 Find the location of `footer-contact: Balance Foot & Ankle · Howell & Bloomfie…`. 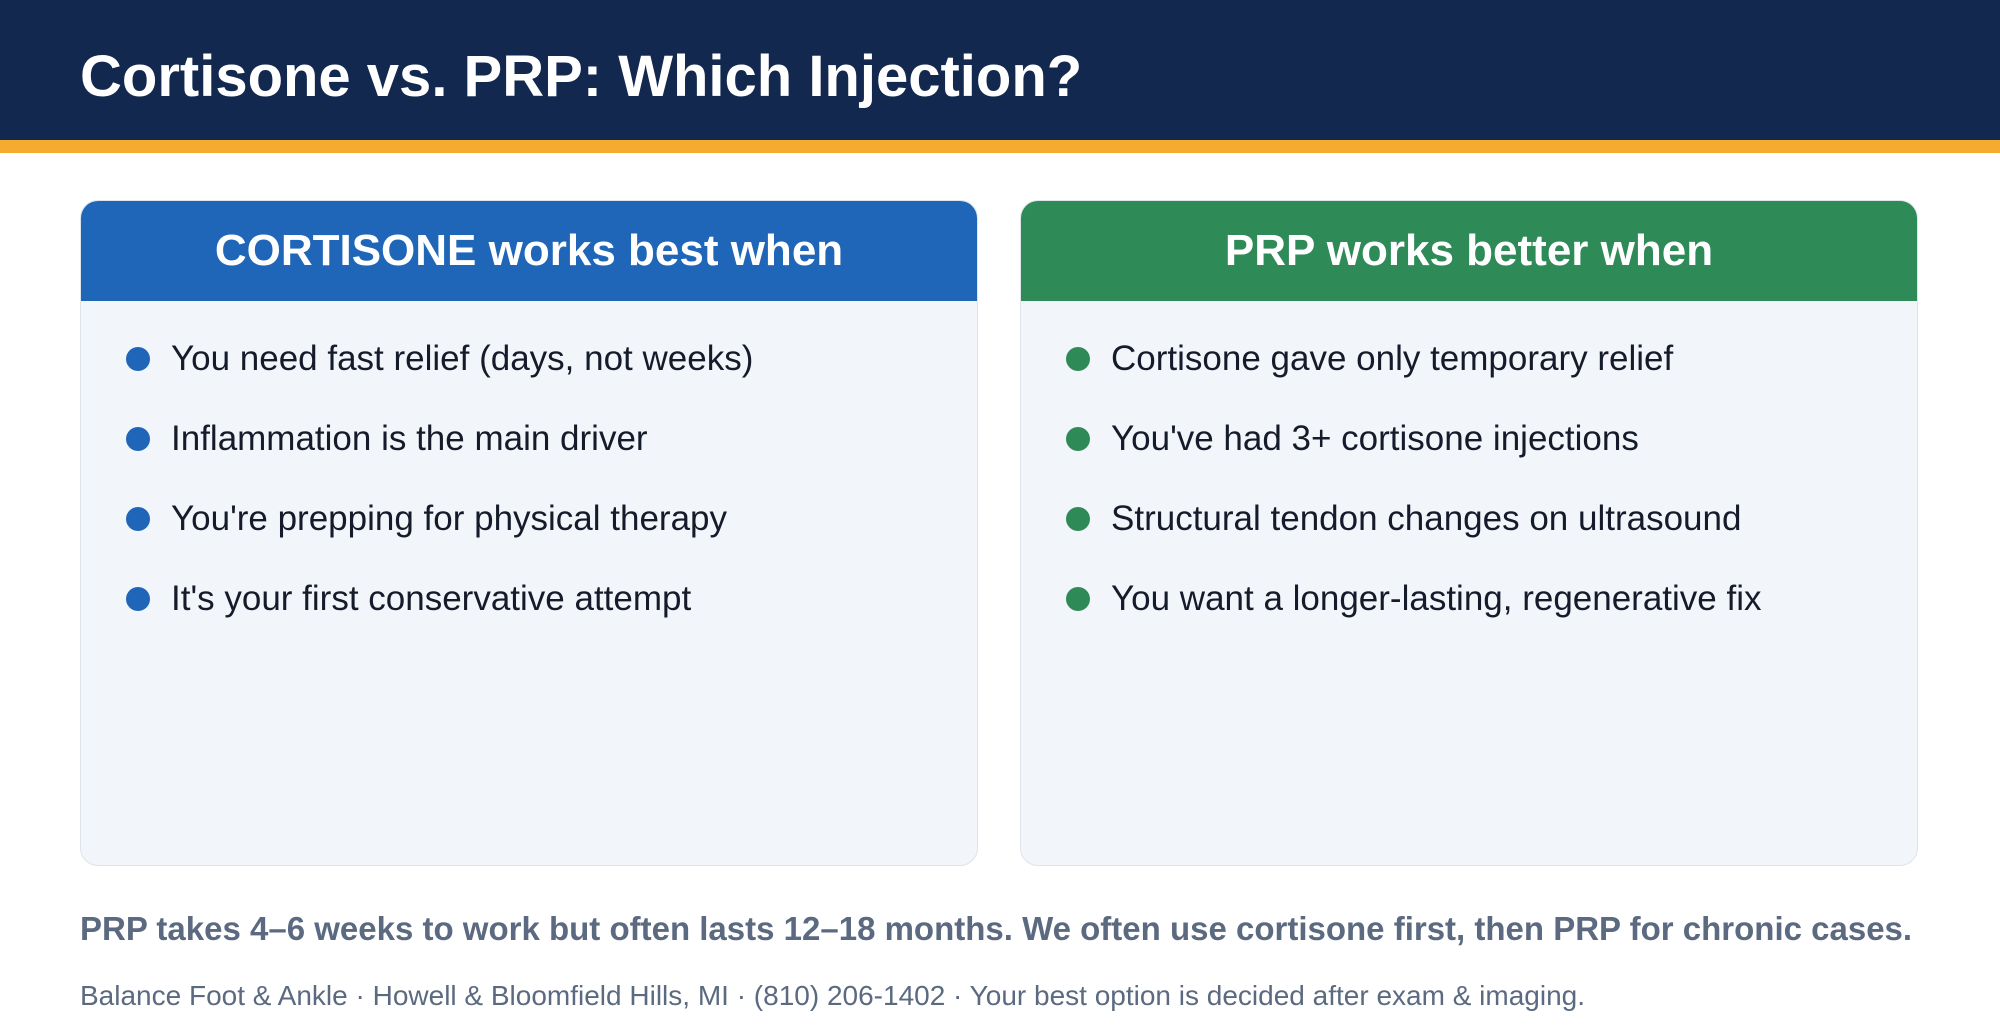

footer-contact: Balance Foot & Ankle · Howell & Bloomfie… is located at coordinates (832, 995).